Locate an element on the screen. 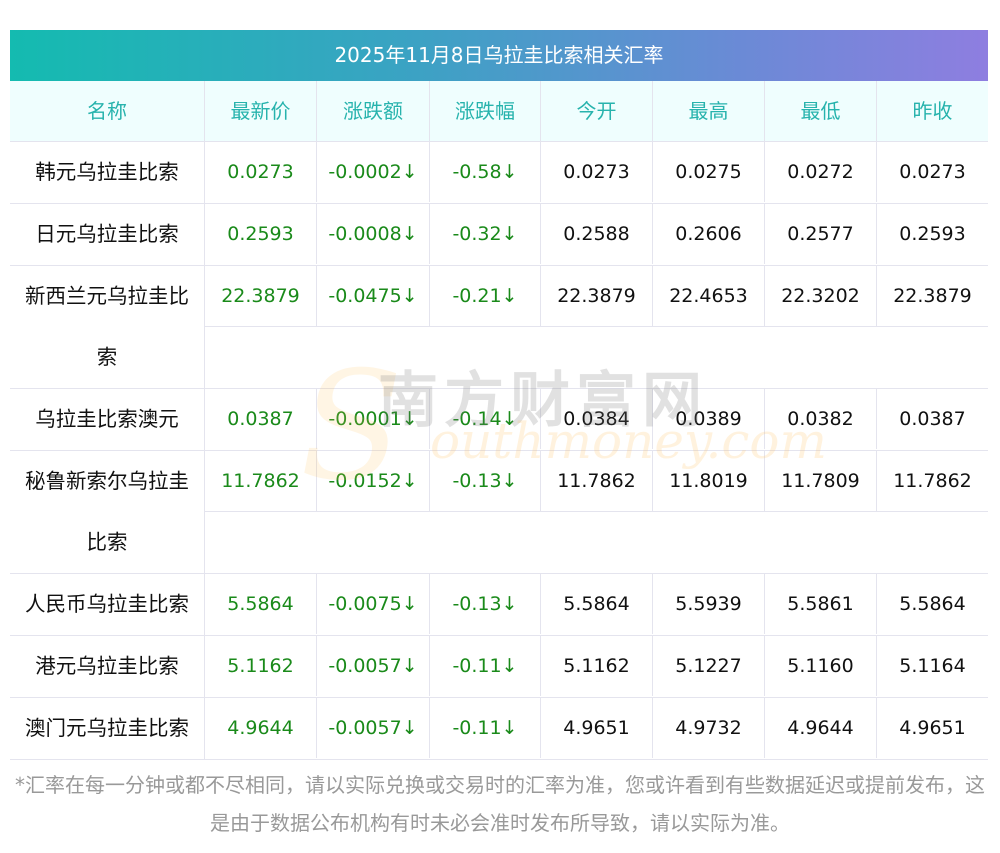 Image resolution: width=1000 pixels, height=853 pixels. cell-change-pct: -0.21↓ is located at coordinates (485, 296).